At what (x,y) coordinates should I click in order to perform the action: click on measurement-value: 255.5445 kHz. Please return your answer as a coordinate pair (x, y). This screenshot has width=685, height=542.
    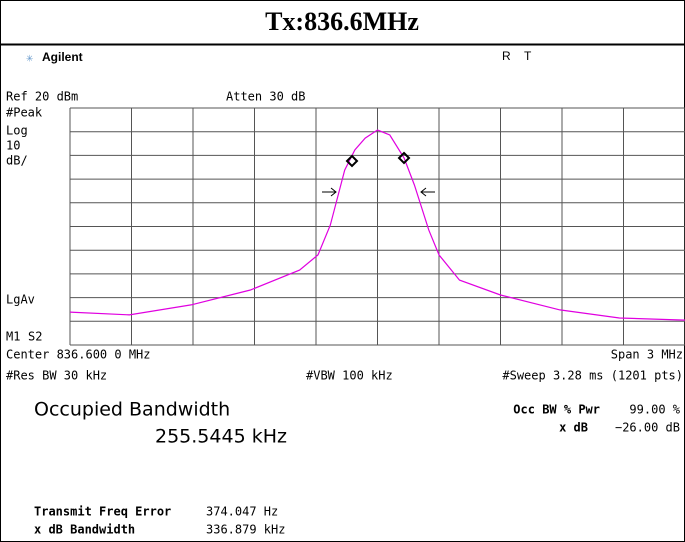
    Looking at the image, I should click on (221, 437).